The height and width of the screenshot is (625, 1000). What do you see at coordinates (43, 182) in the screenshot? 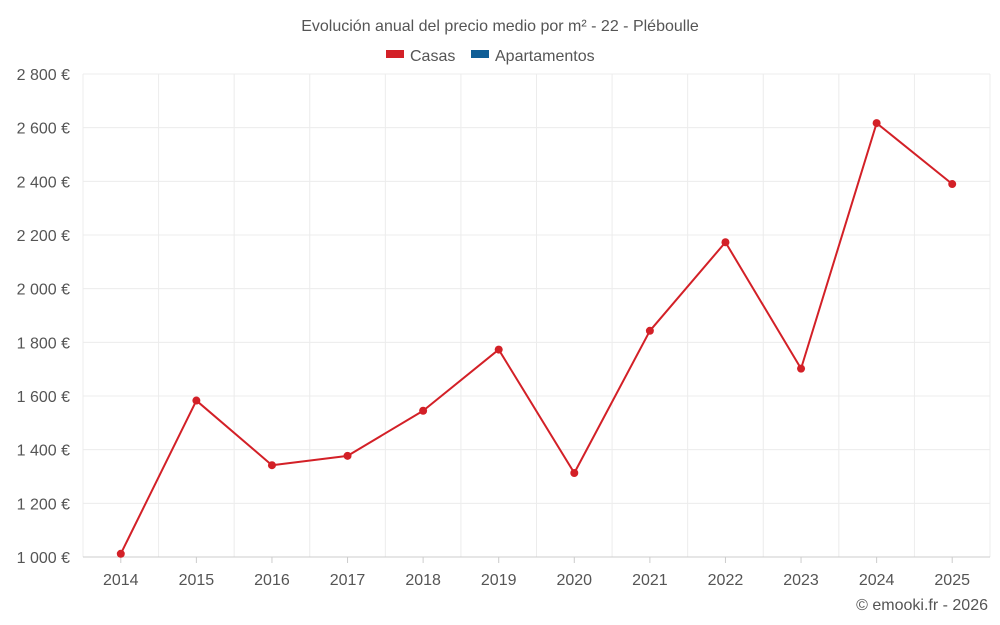
I see `y-tick-label: 2 400 €` at bounding box center [43, 182].